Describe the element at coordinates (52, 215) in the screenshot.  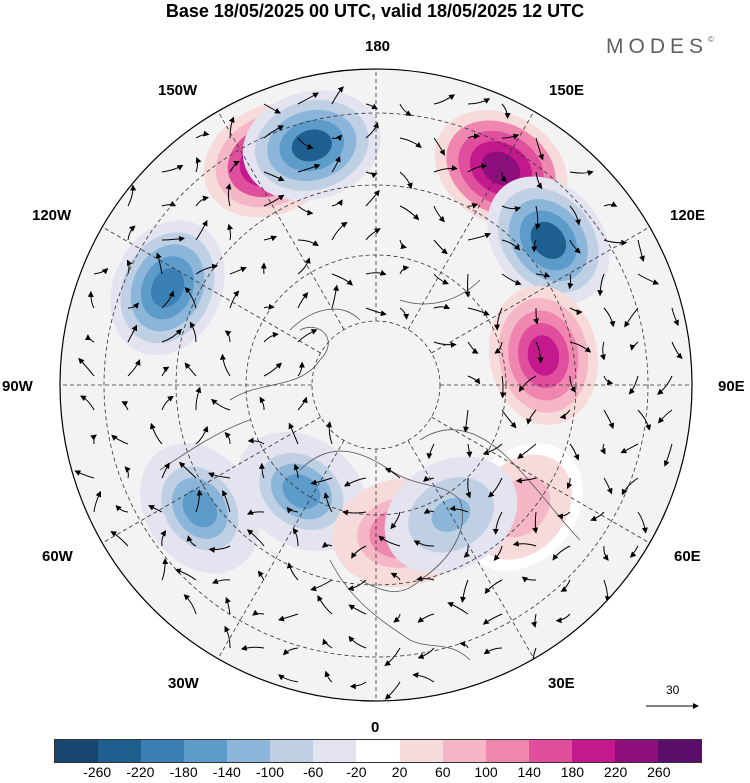
I see `lon-label-120w: 120W` at that location.